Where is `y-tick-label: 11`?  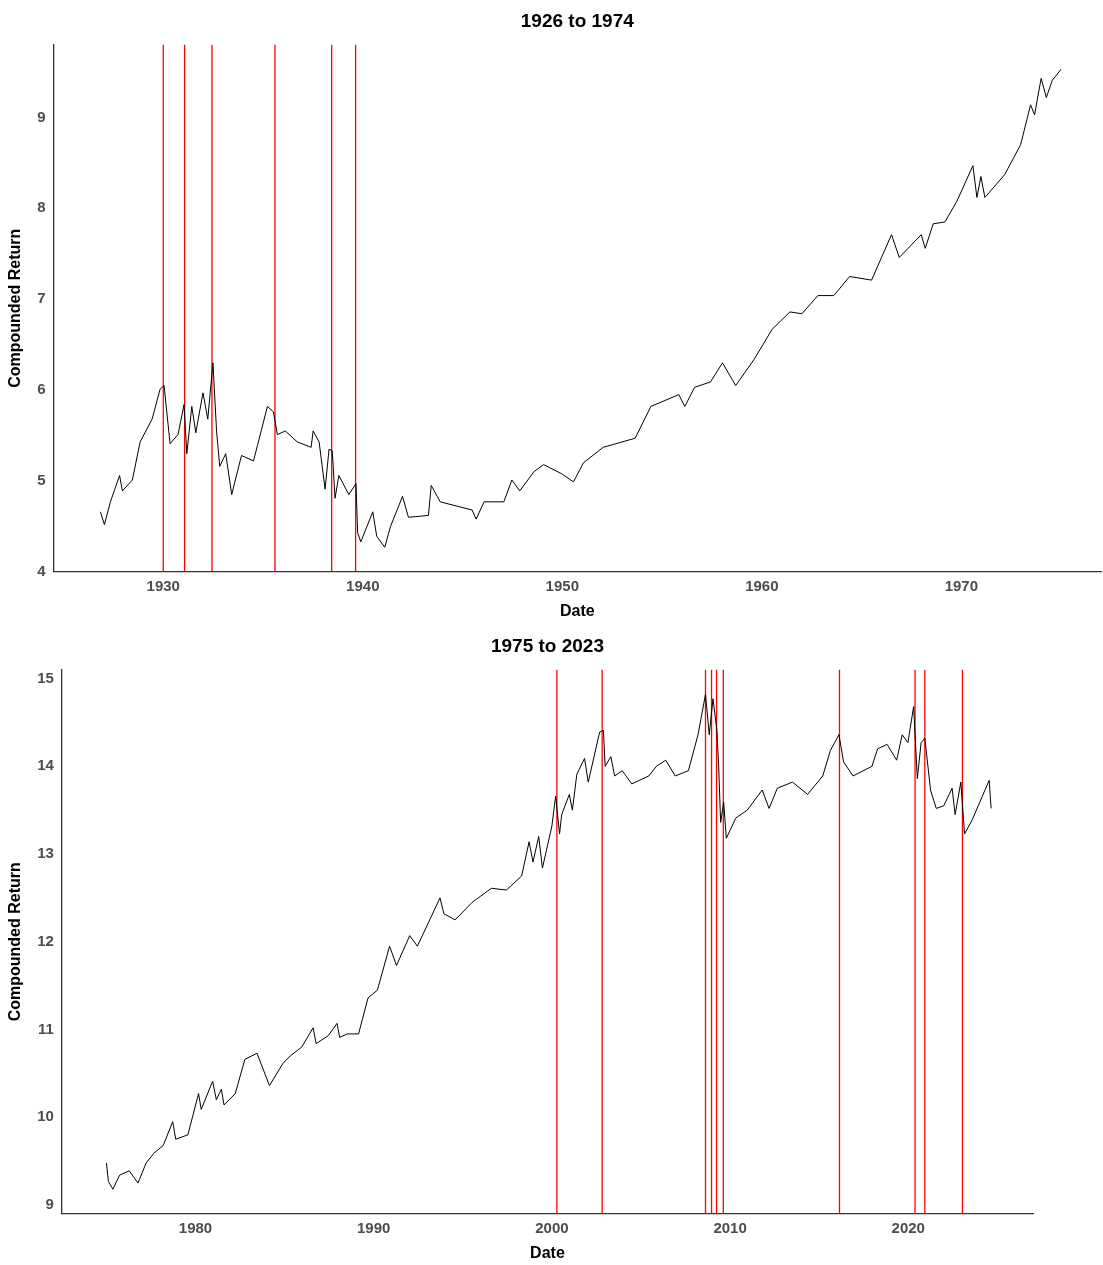 y-tick-label: 11 is located at coordinates (46, 1028).